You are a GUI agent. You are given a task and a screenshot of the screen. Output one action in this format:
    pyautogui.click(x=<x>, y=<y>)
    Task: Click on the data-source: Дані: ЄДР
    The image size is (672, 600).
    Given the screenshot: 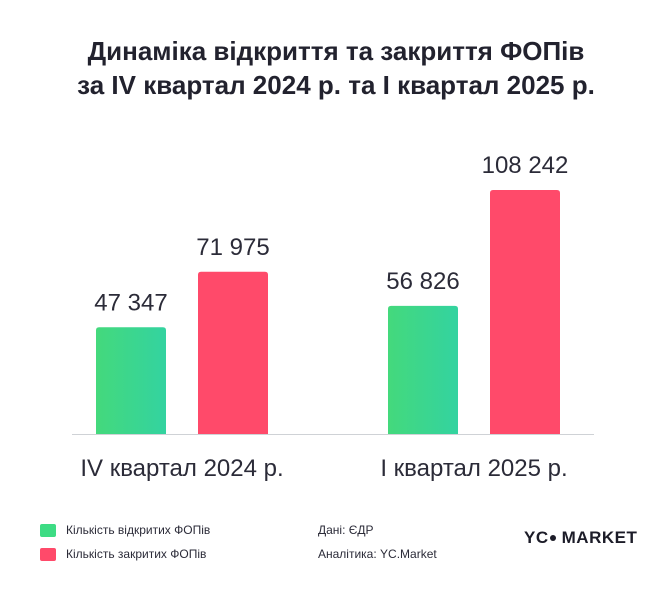 What is the action you would take?
    pyautogui.click(x=346, y=530)
    